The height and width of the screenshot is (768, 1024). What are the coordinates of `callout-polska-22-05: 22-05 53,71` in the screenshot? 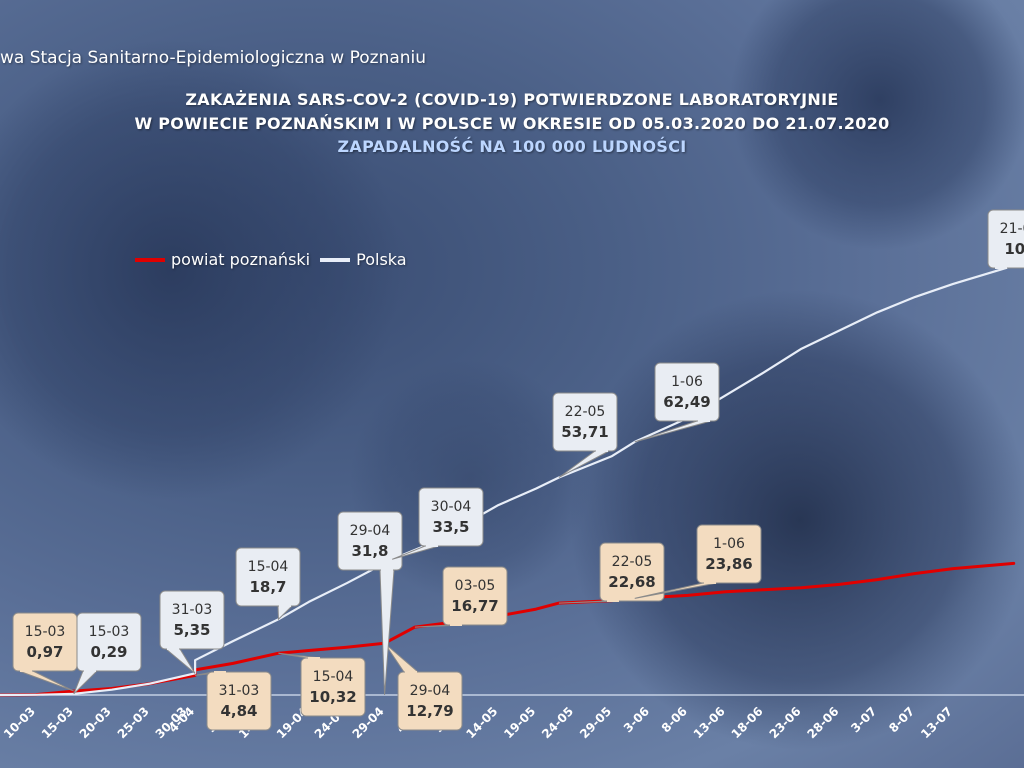 It's located at (585, 435).